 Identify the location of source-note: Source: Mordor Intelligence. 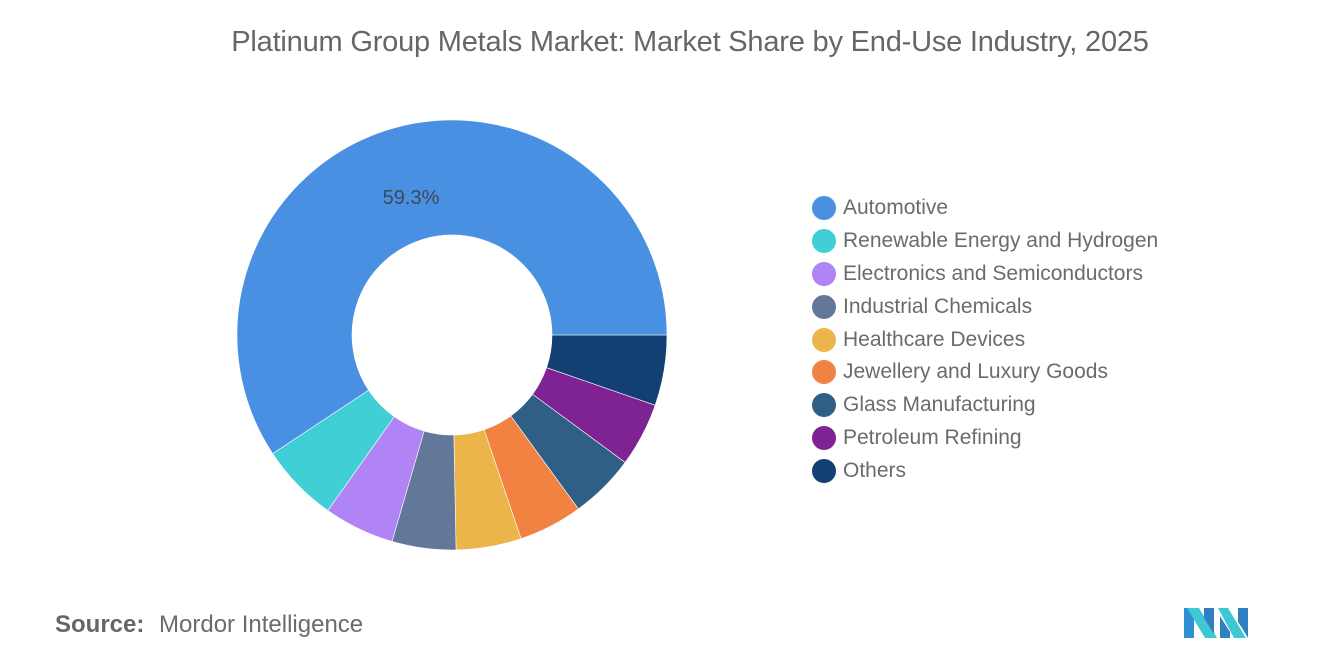
(209, 625).